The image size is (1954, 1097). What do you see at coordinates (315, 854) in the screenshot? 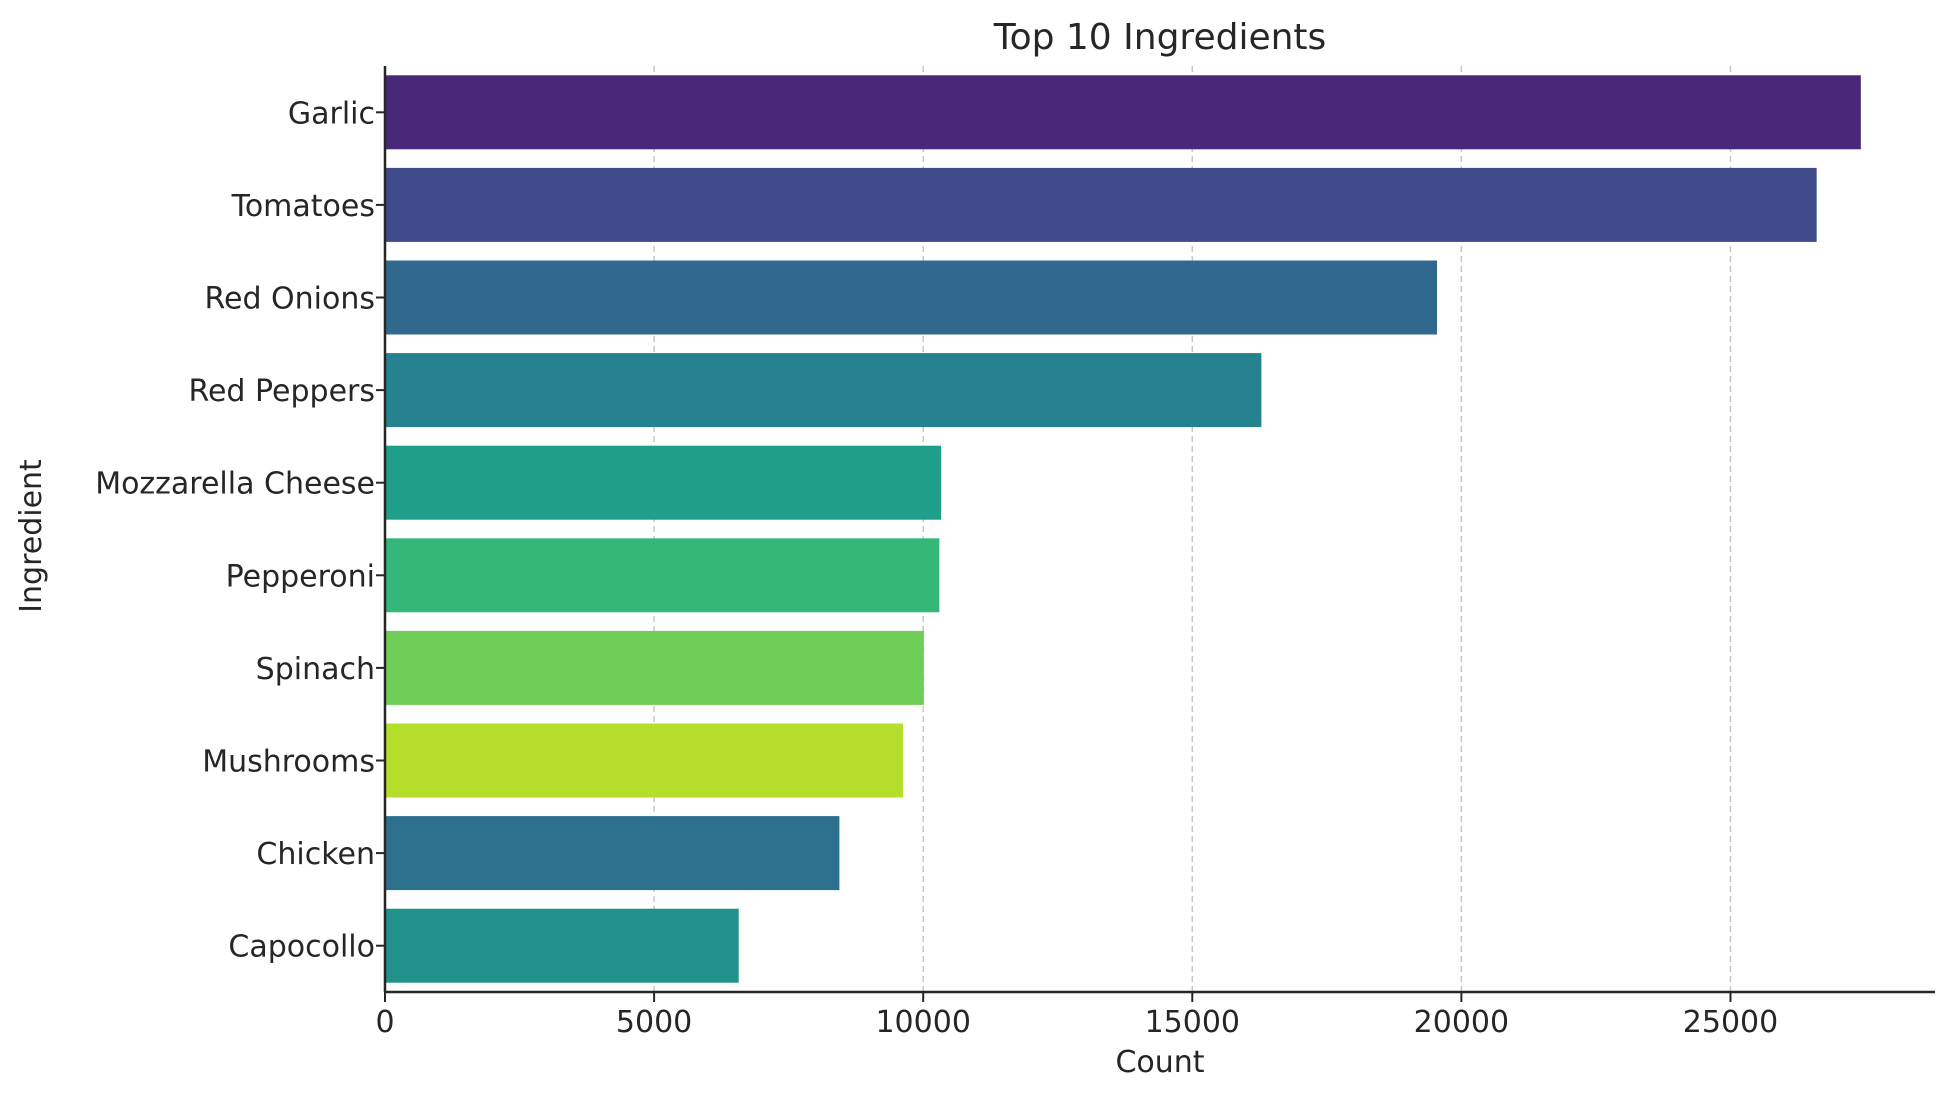
I see `y-tick-label-9: Chicken` at bounding box center [315, 854].